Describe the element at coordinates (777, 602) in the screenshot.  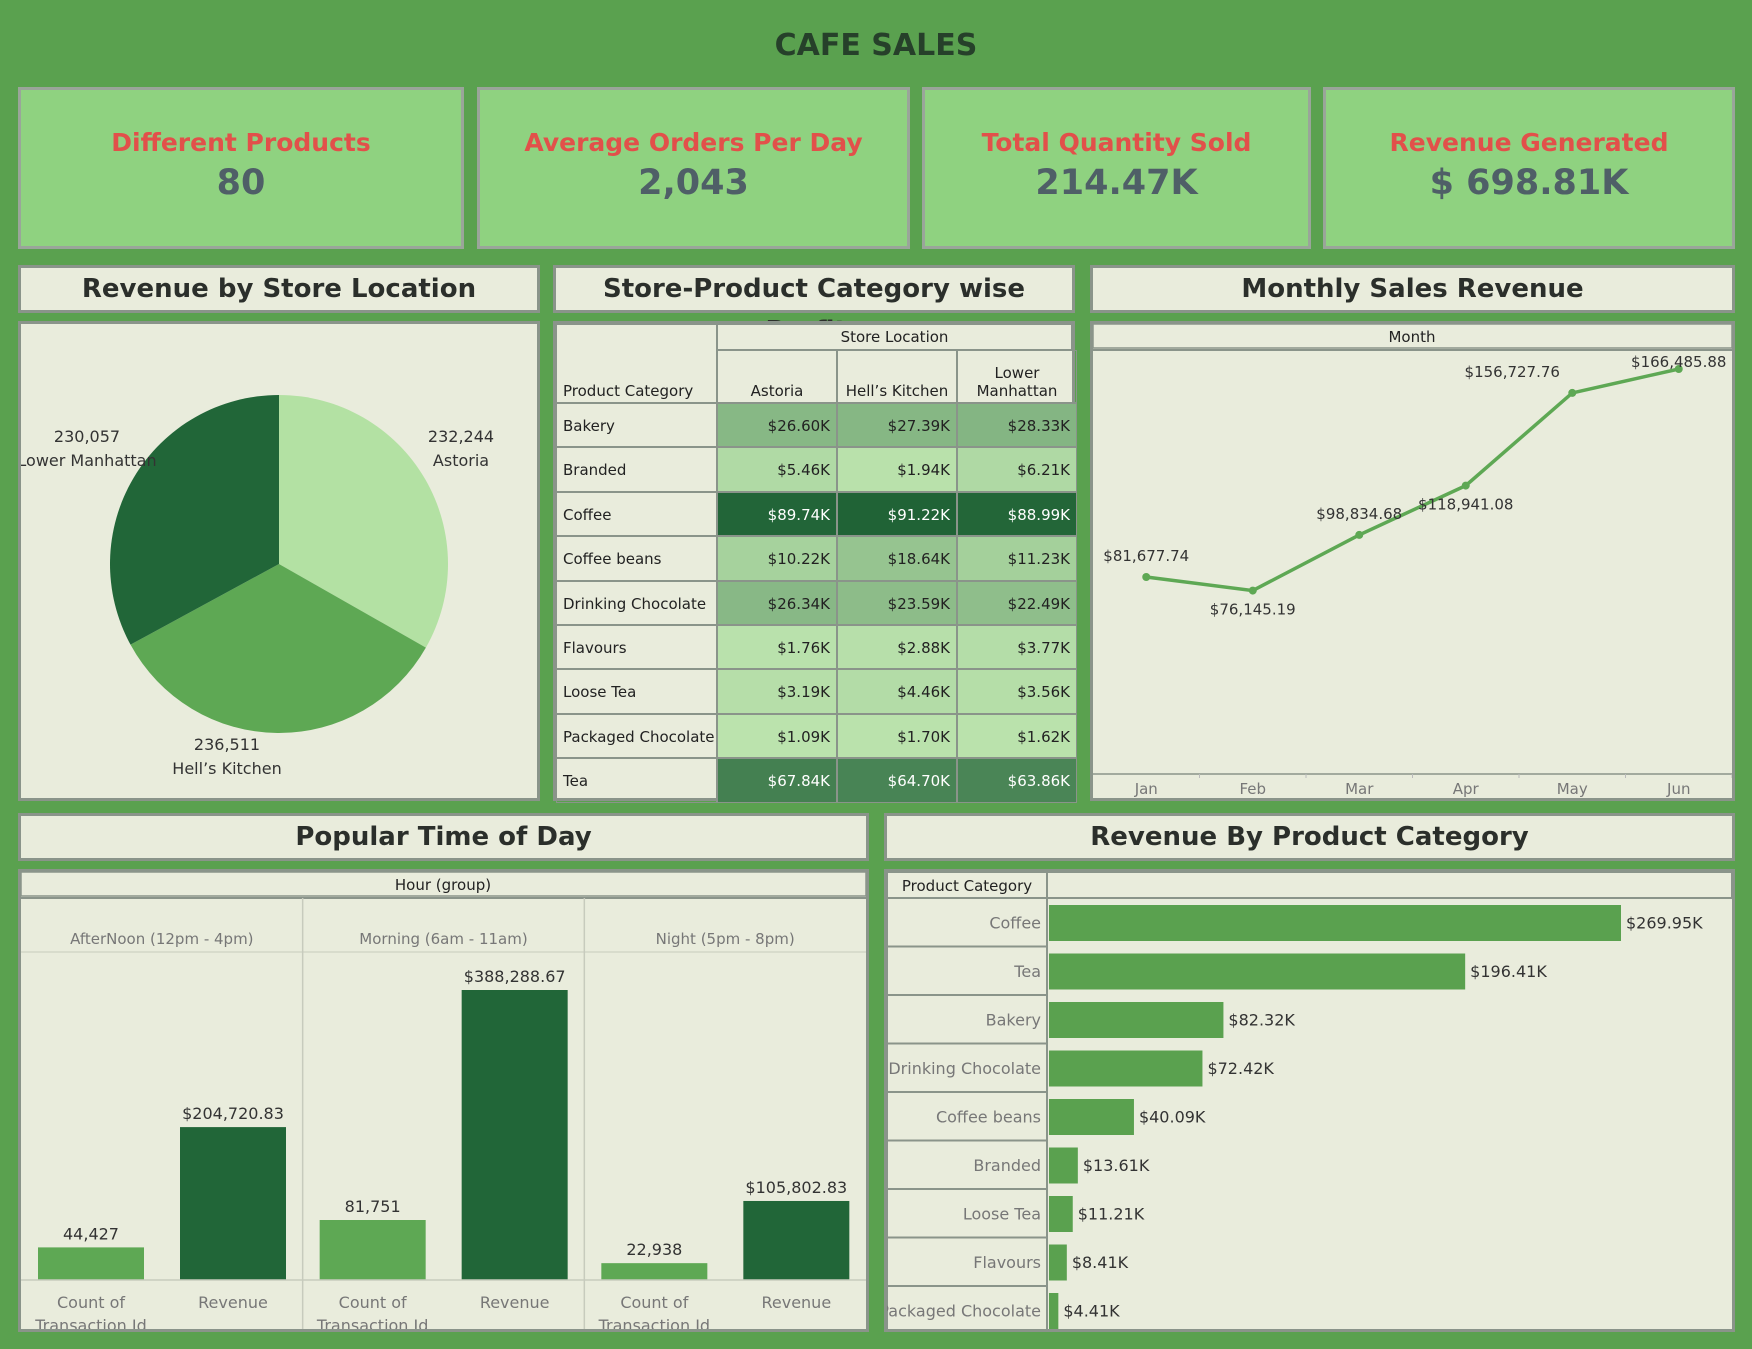
I see `heatmap-cell: $26.34K` at that location.